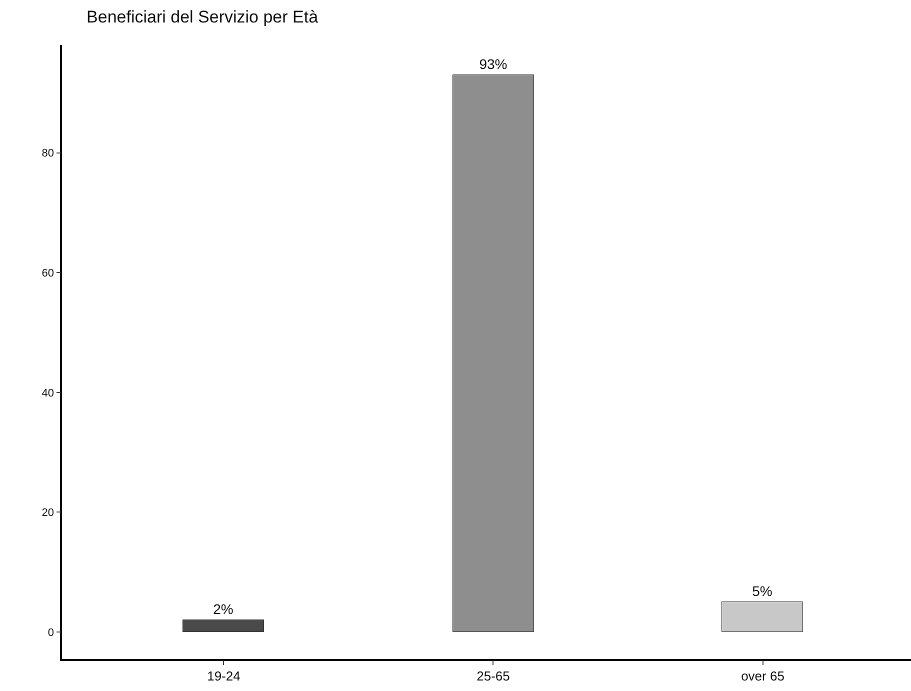 The width and height of the screenshot is (911, 691). What do you see at coordinates (48, 154) in the screenshot?
I see `y-tick-label: 80` at bounding box center [48, 154].